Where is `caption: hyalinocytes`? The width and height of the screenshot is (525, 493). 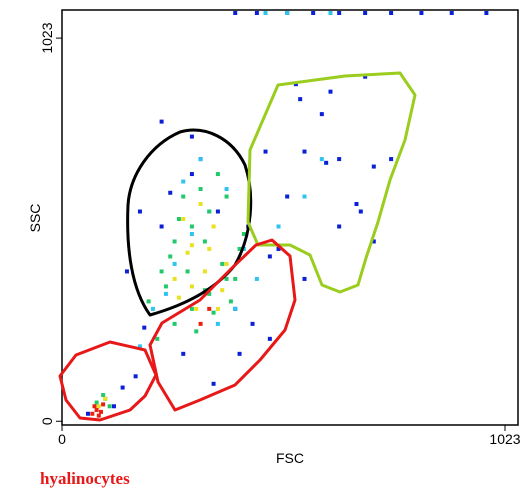 caption: hyalinocytes is located at coordinates (85, 478).